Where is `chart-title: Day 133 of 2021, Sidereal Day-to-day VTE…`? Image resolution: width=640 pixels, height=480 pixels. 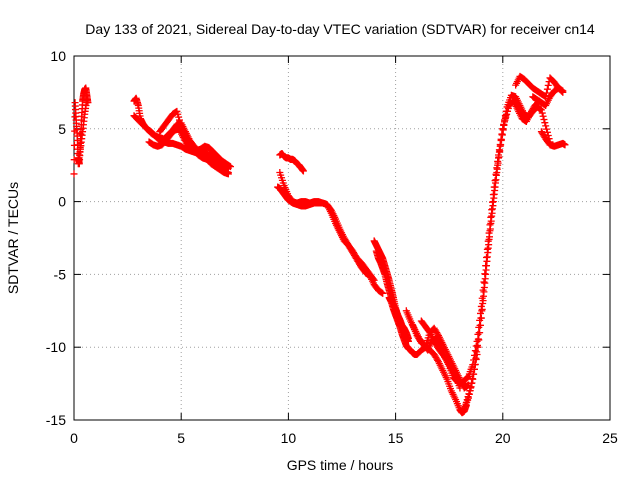
chart-title: Day 133 of 2021, Sidereal Day-to-day VTE… is located at coordinates (340, 29).